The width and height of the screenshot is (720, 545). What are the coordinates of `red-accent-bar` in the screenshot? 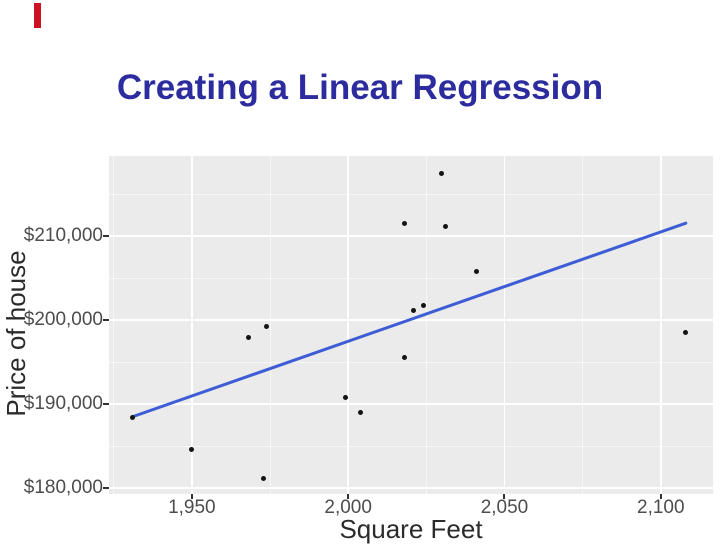 It's located at (37, 15).